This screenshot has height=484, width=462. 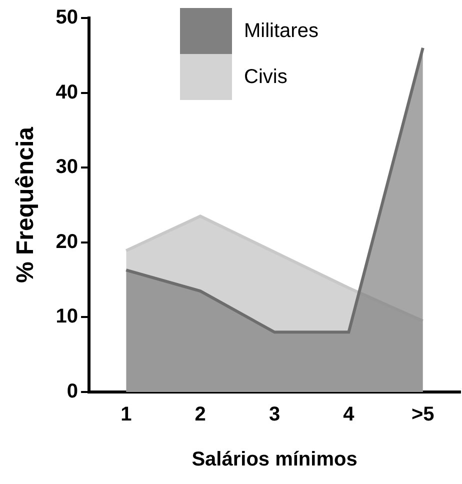 What do you see at coordinates (266, 77) in the screenshot?
I see `legend-label: Civis` at bounding box center [266, 77].